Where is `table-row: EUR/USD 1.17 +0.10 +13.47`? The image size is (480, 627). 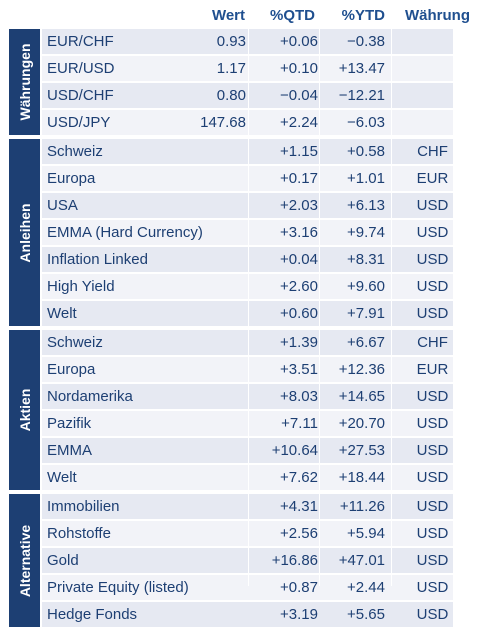
table-row: EUR/USD 1.17 +0.10 +13.47 is located at coordinates (247, 68).